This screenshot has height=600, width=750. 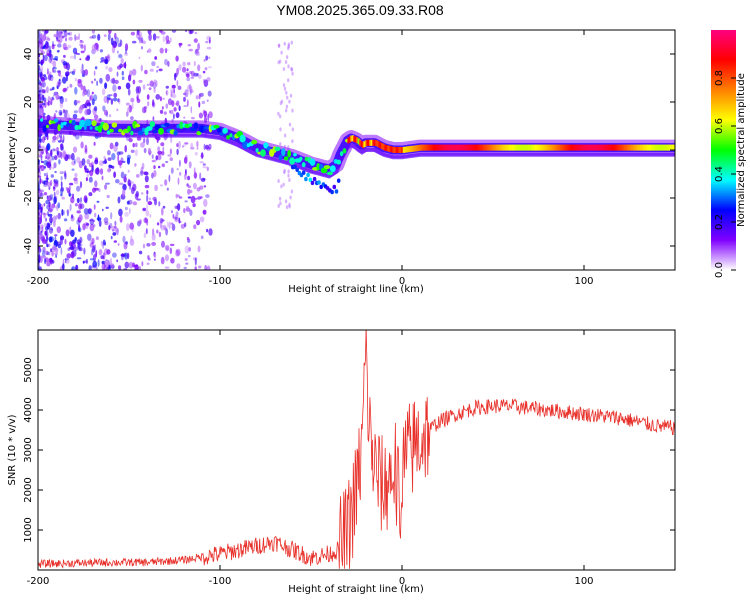 What do you see at coordinates (28, 198) in the screenshot?
I see `y-tick-label: -20` at bounding box center [28, 198].